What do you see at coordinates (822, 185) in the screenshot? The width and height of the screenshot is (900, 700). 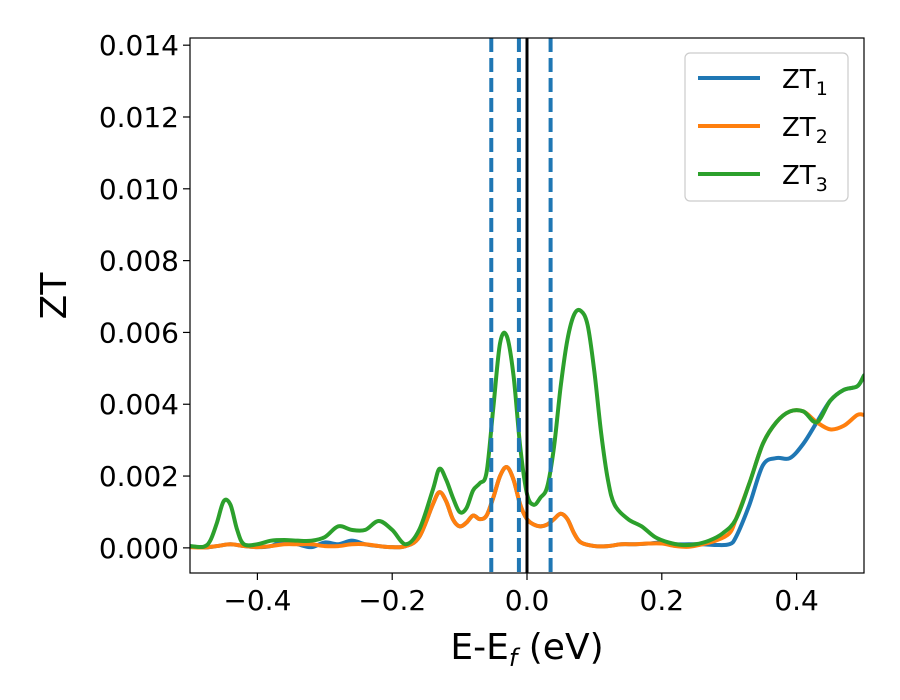 I see `legend-label-sub: 3` at bounding box center [822, 185].